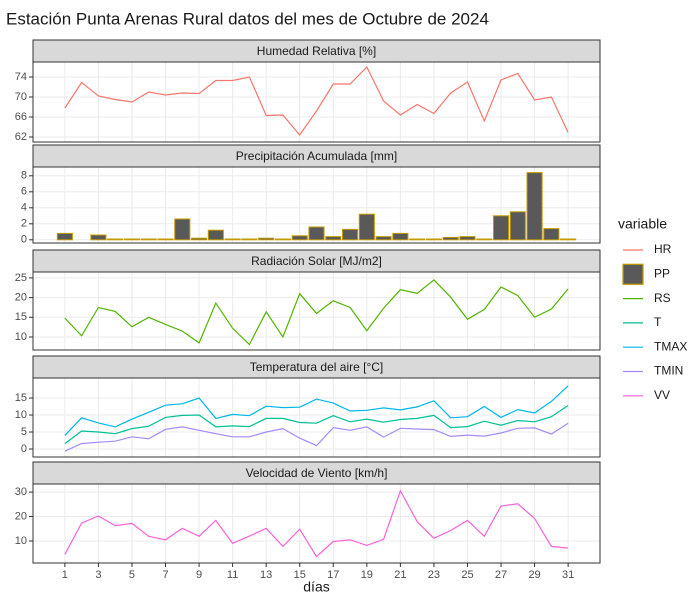 The height and width of the screenshot is (595, 688). What do you see at coordinates (317, 367) in the screenshot?
I see `strip-label: Temperatura del aire [°C]` at bounding box center [317, 367].